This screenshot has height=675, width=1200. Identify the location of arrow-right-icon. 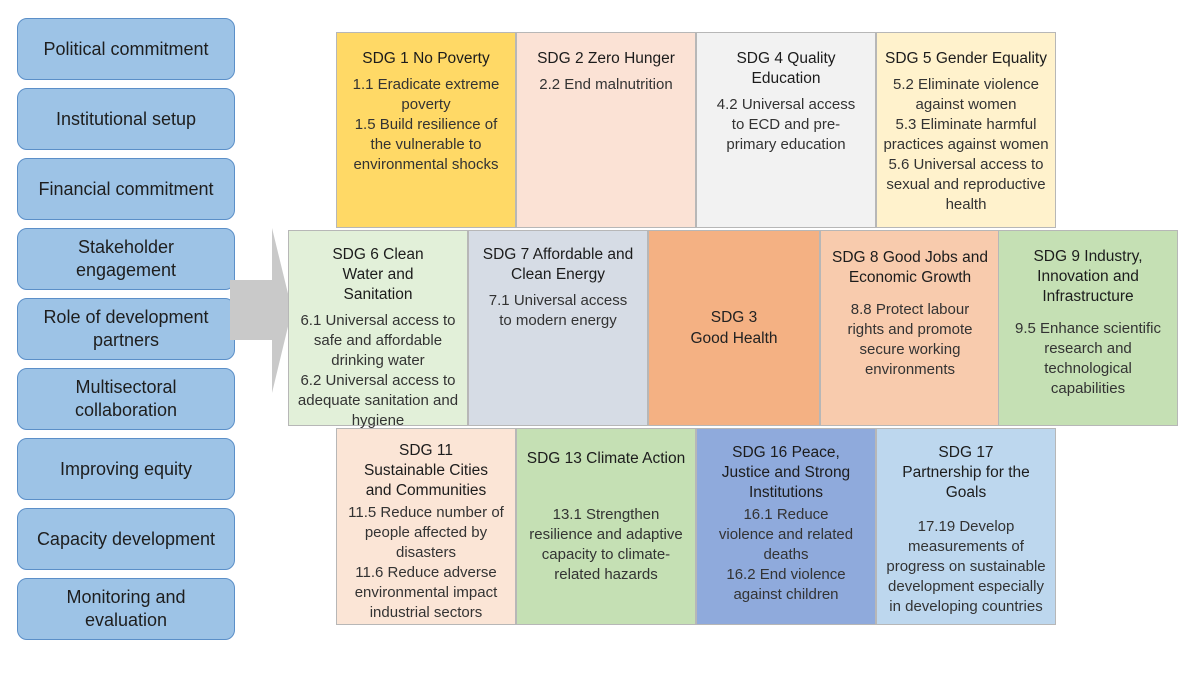
(261, 310).